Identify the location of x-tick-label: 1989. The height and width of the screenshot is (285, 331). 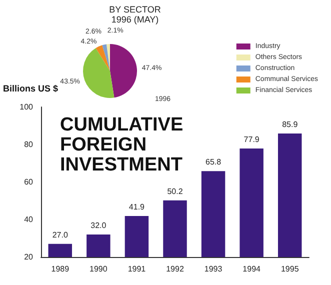
(60, 269).